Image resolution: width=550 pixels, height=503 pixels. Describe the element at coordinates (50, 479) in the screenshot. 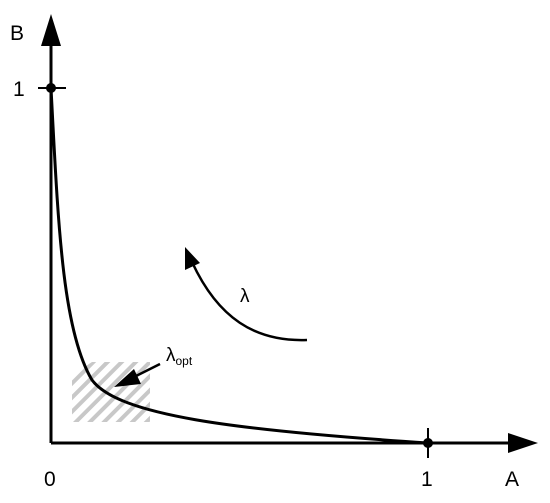

I see `x-tick-0-label: 0` at that location.